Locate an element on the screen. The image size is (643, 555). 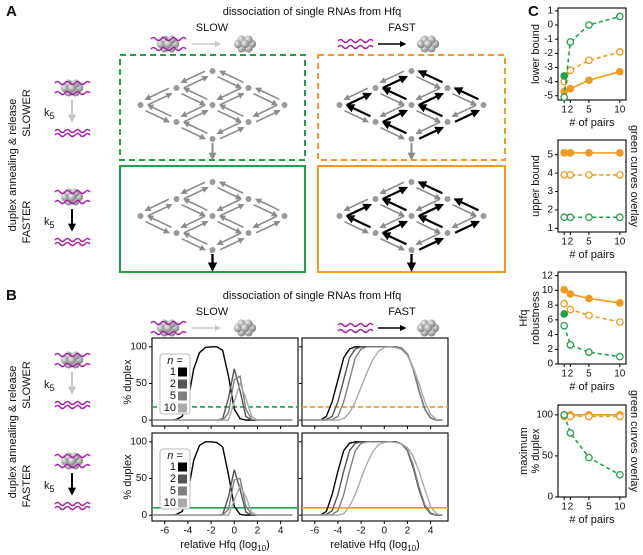
legend-label: 5 is located at coordinates (173, 396).